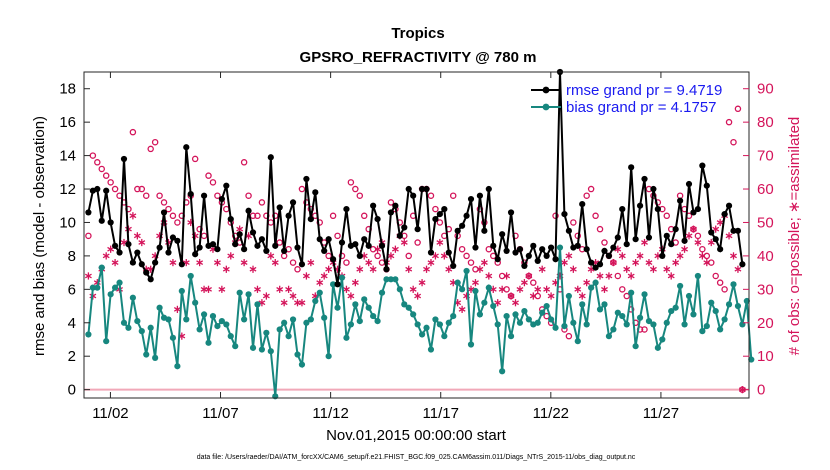  I want to click on y-tick-label: 12, so click(67, 189).